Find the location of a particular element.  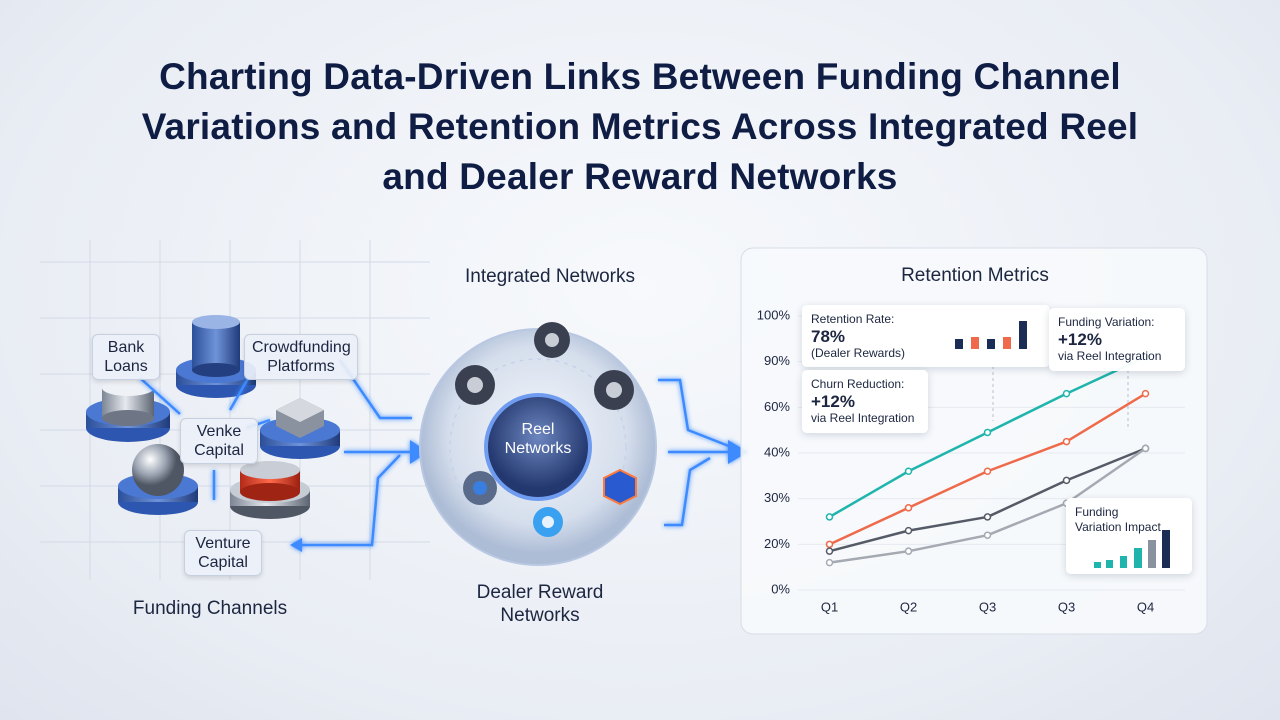

funding-node: Crowdfunding Platforms is located at coordinates (301, 357).